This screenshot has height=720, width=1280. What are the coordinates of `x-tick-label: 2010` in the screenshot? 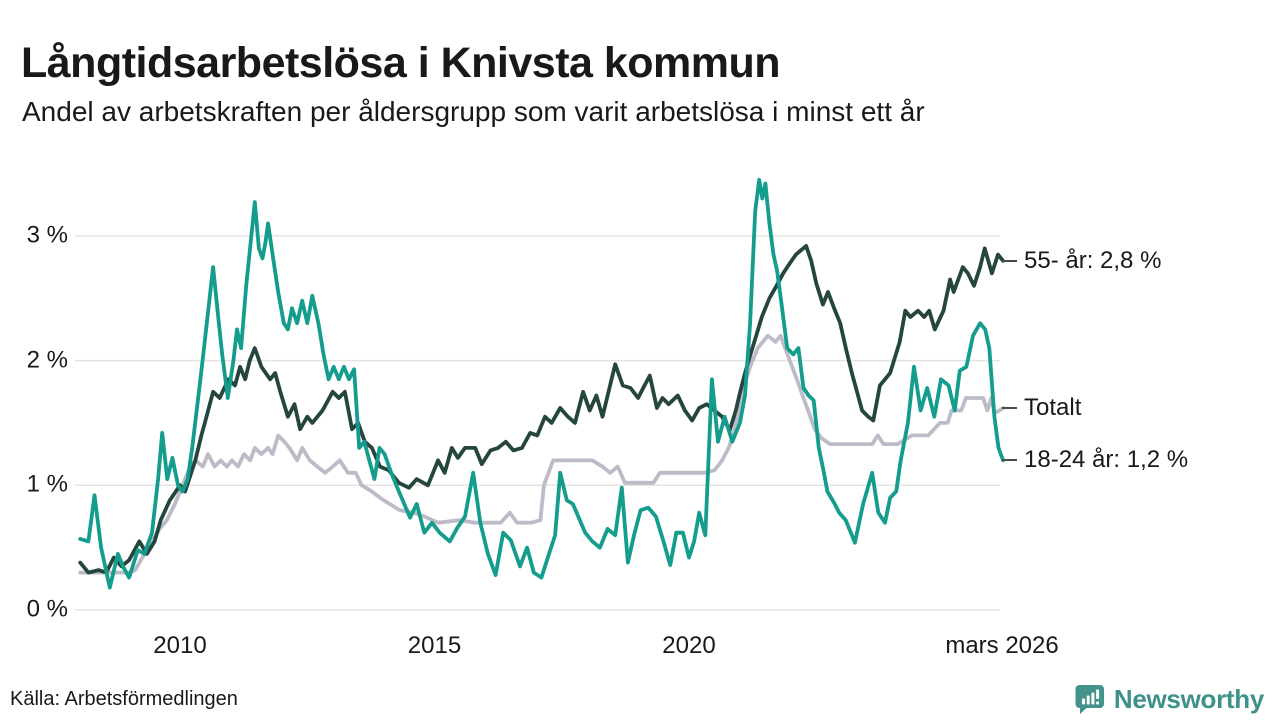 It's located at (180, 645).